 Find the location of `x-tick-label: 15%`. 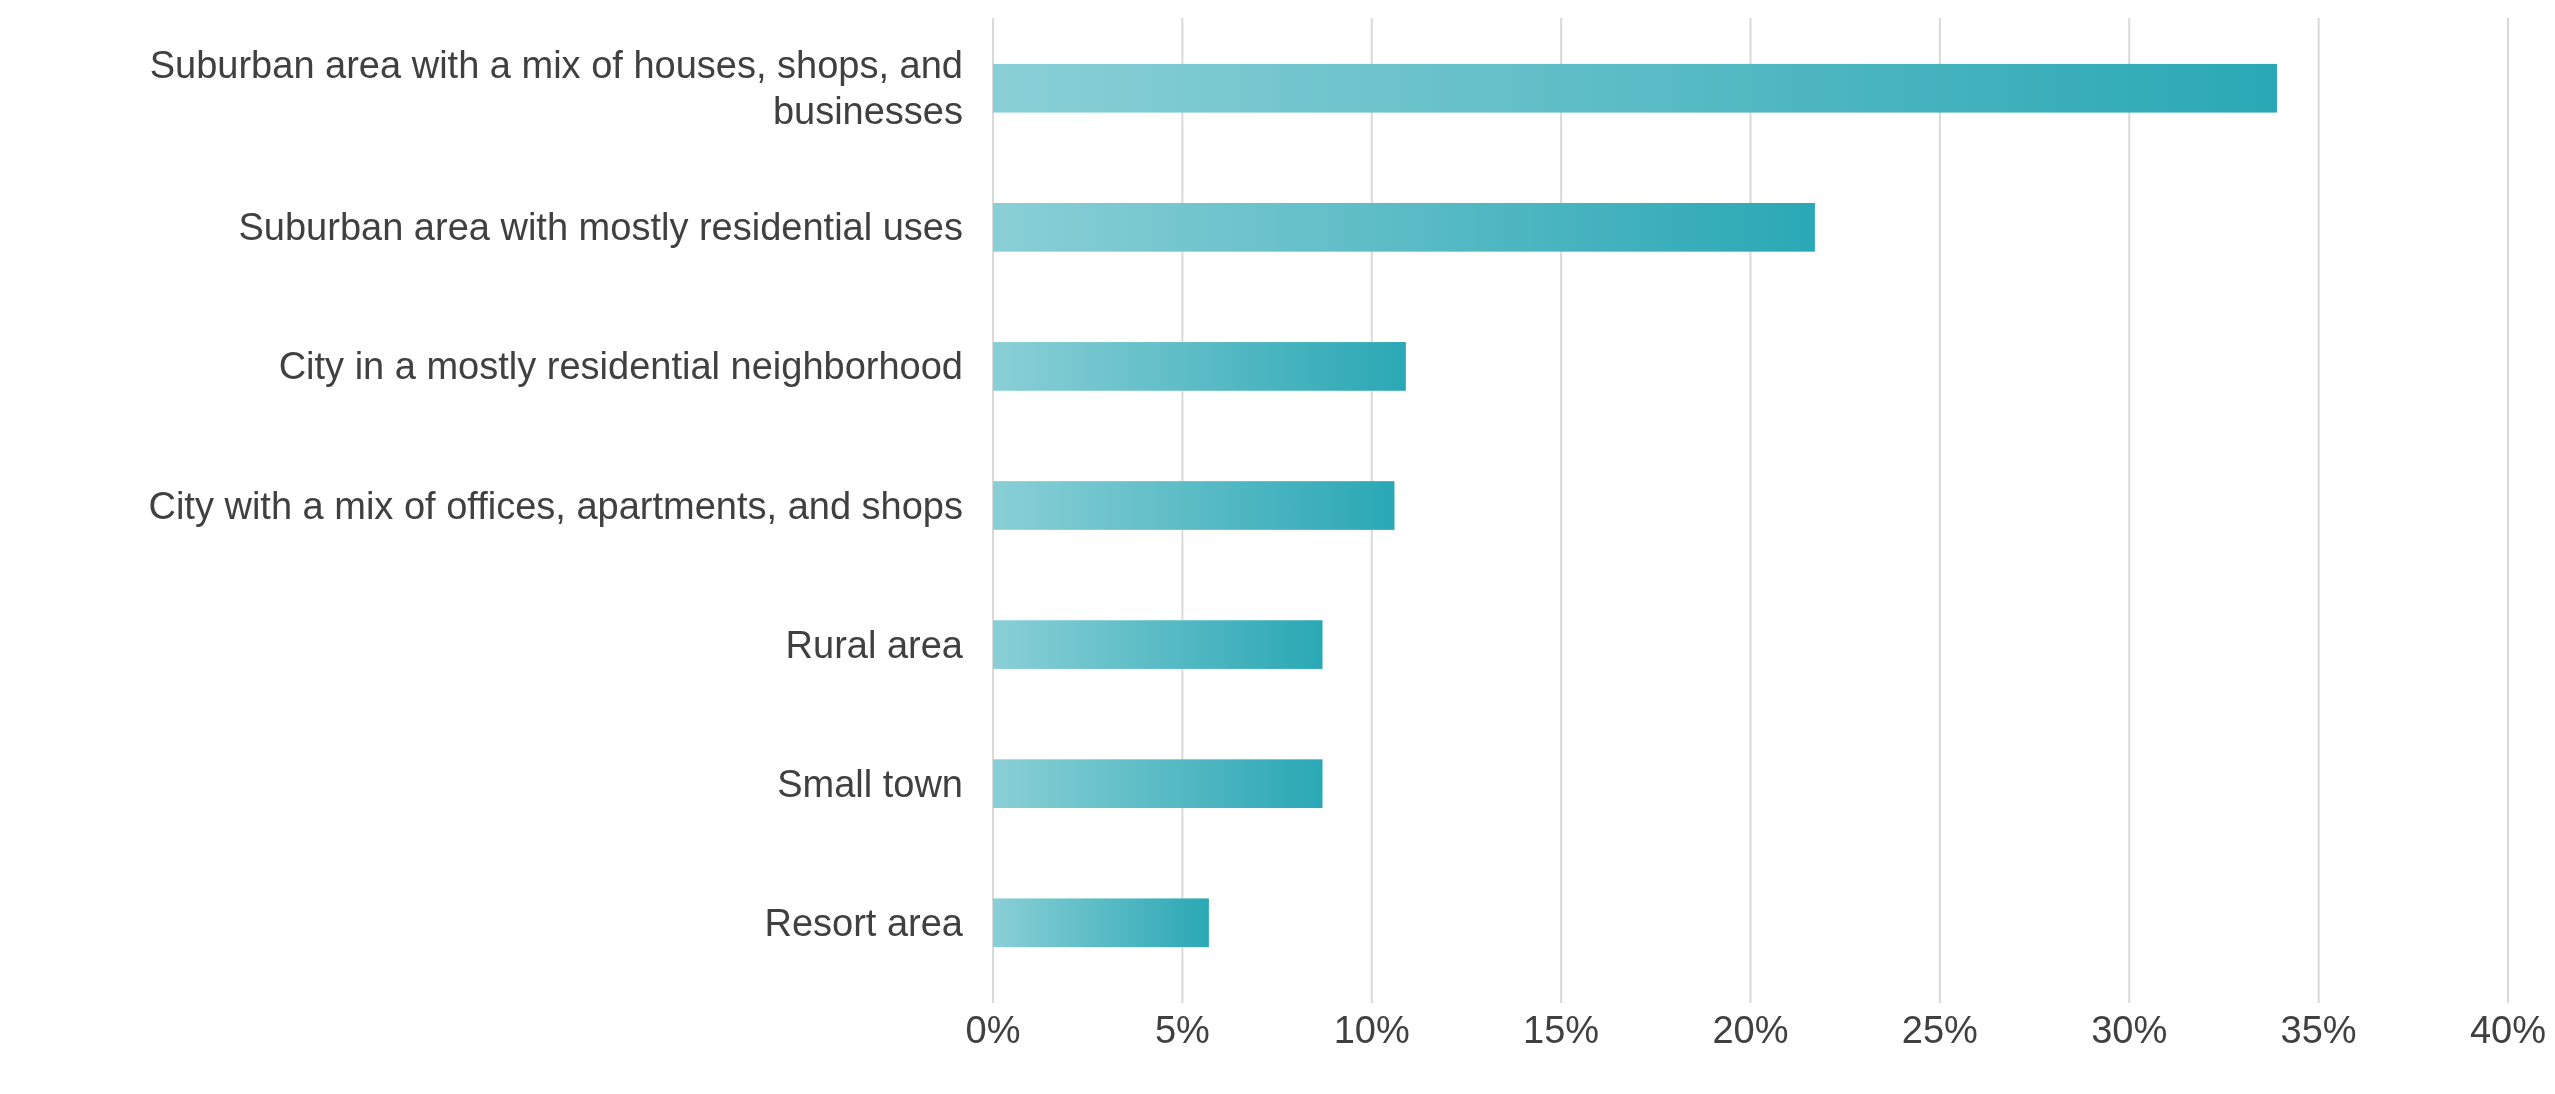

x-tick-label: 15% is located at coordinates (1561, 1030).